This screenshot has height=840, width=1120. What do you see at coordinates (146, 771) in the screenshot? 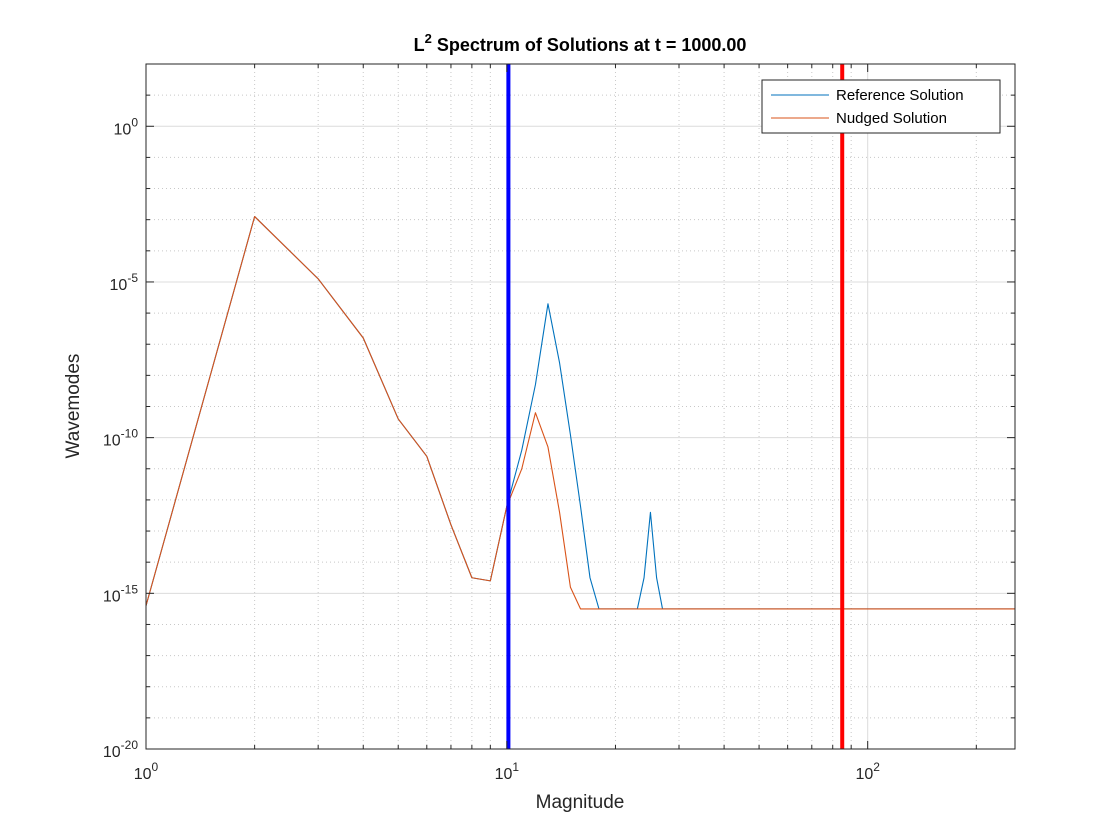
I see `x-tick-label: 10⁰` at bounding box center [146, 771].